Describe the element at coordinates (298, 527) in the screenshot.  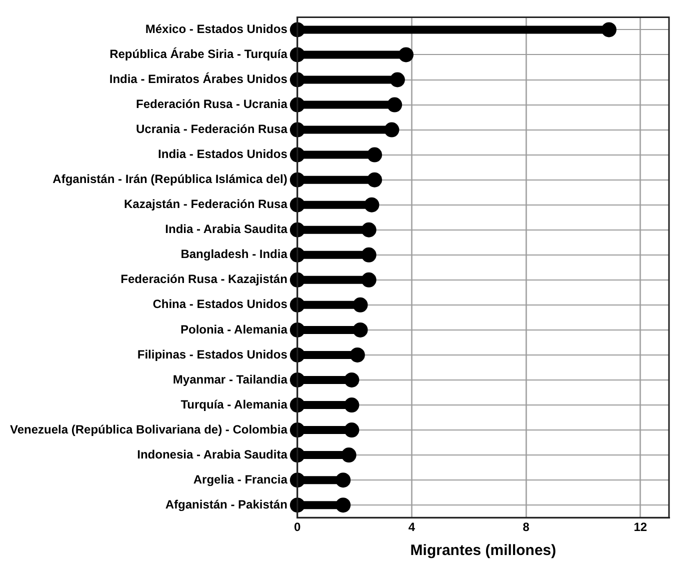
I see `x-tick-label: 0` at that location.